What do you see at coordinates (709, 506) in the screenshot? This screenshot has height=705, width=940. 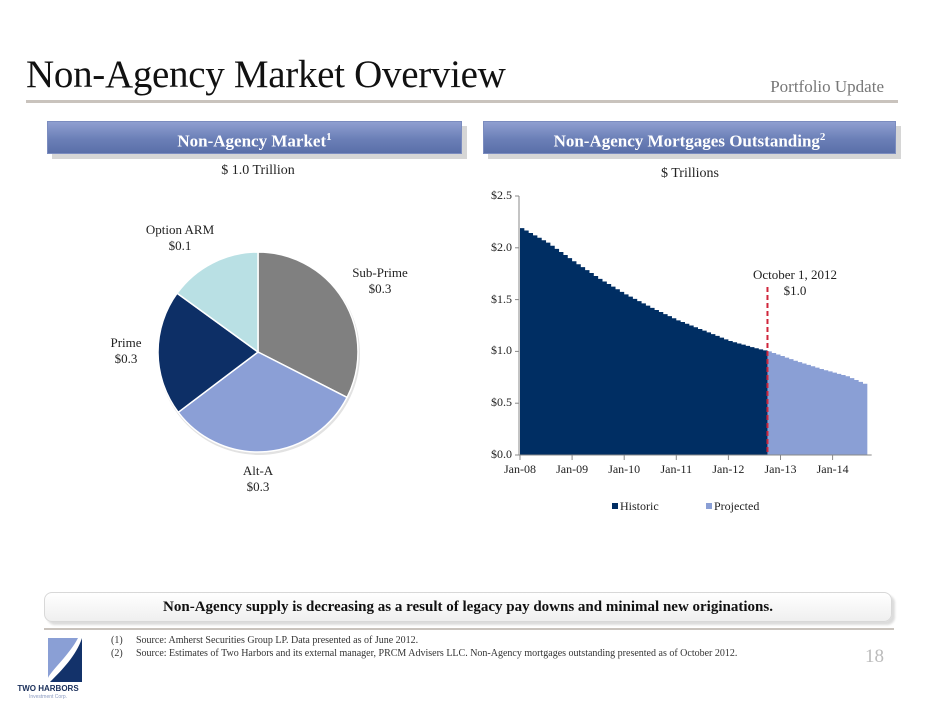 I see `legend-swatch-projected` at bounding box center [709, 506].